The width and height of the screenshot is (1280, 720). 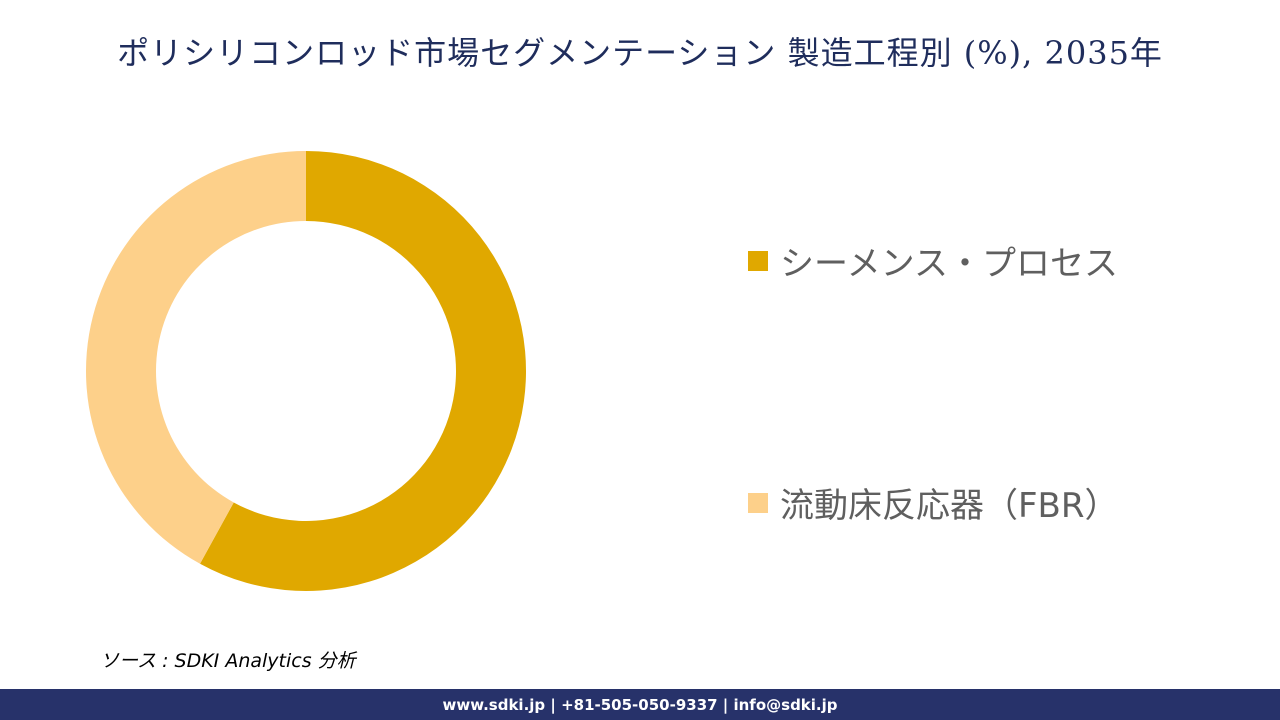 What do you see at coordinates (949, 264) in the screenshot?
I see `legend-label-siemens: シーメンス・プロセス` at bounding box center [949, 264].